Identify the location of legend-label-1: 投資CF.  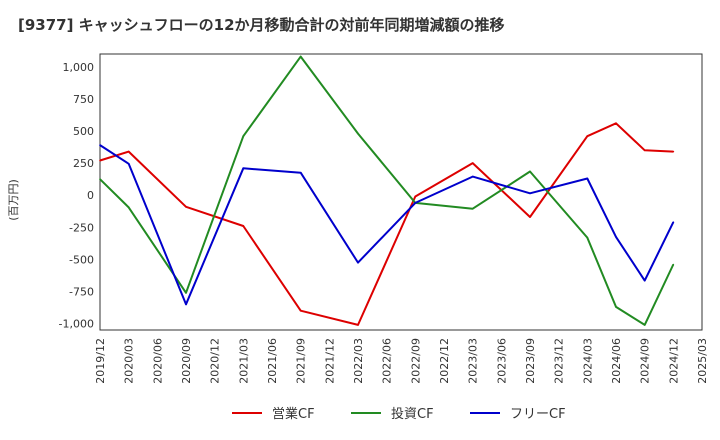
(412, 414).